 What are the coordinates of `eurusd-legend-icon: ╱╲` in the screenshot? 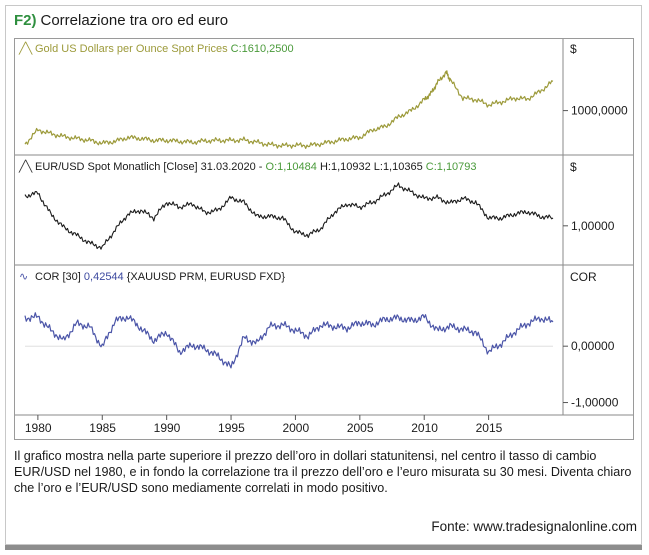 It's located at (26, 166).